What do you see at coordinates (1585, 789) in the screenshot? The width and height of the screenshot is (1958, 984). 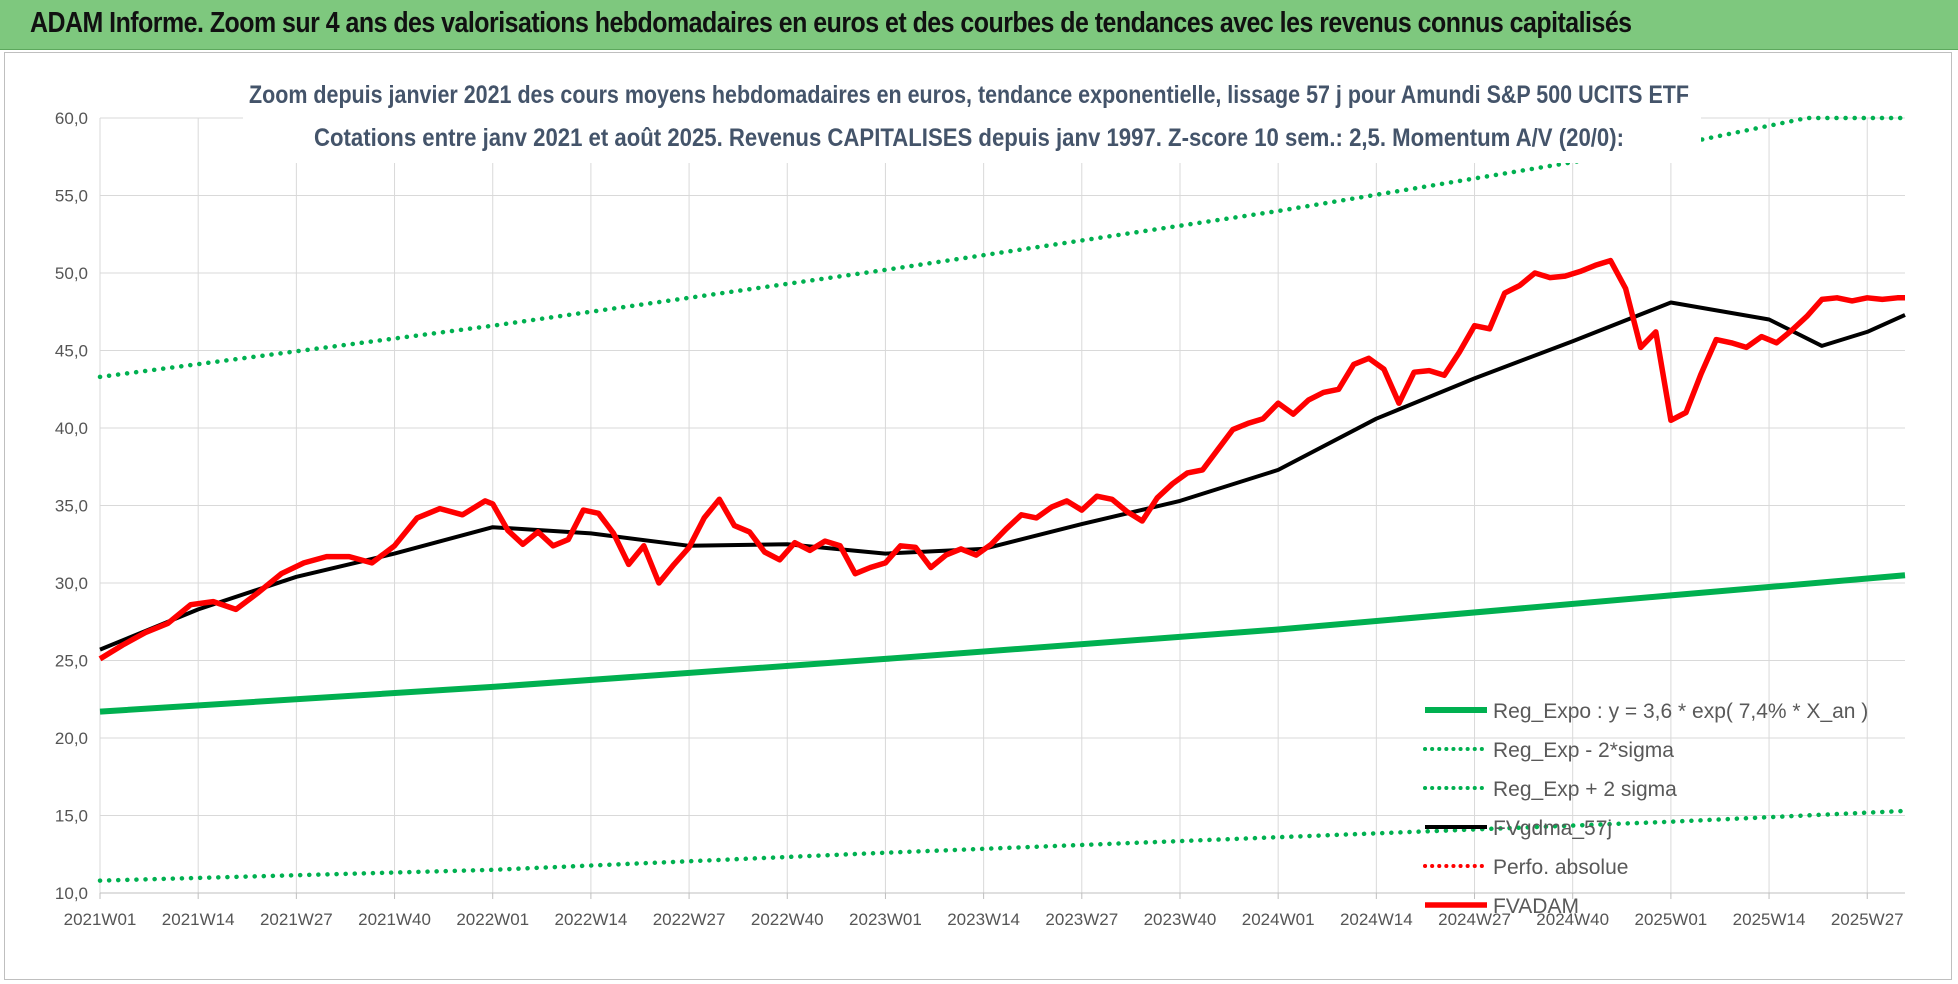 I see `legend-label-reg-exp-plus-2sigma: Reg_Exp + 2 sigma` at bounding box center [1585, 789].